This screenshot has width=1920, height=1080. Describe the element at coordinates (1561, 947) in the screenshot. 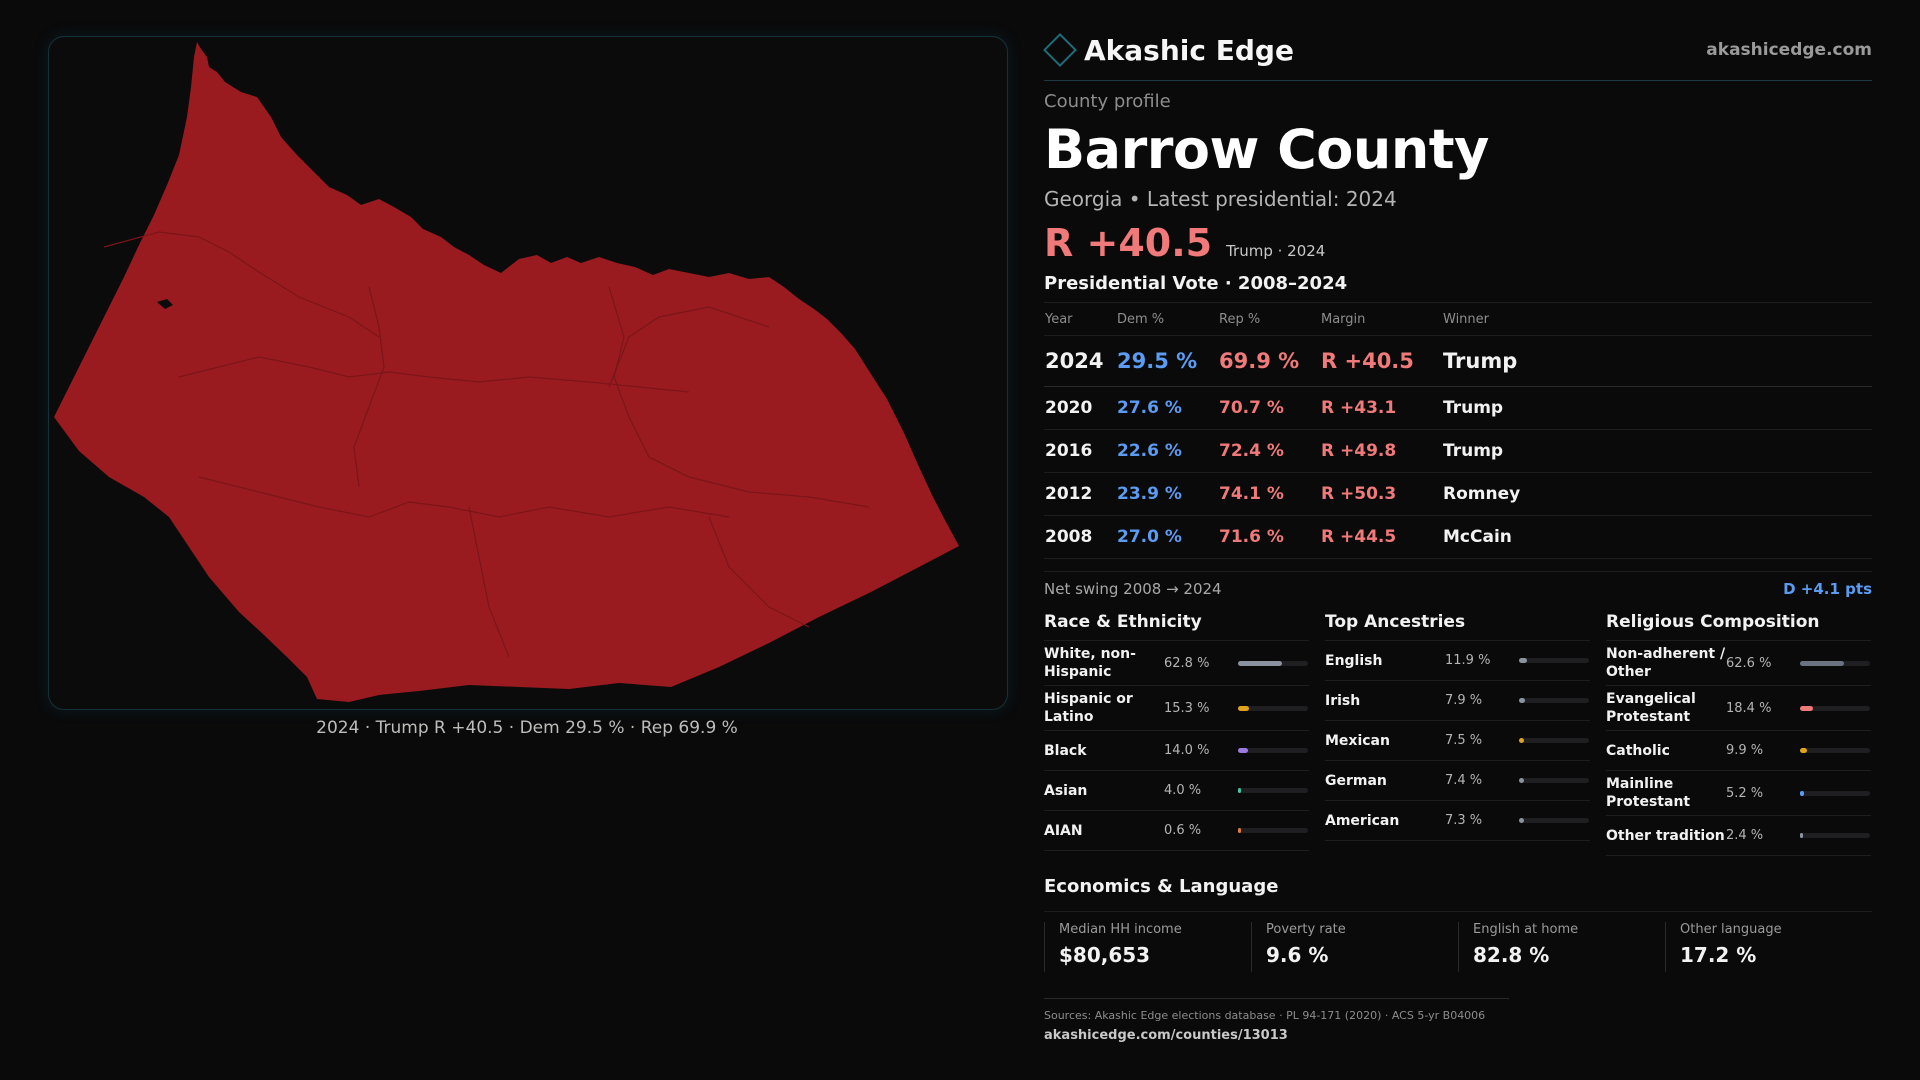

I see `econ-stat: English at home 82.8 %` at that location.